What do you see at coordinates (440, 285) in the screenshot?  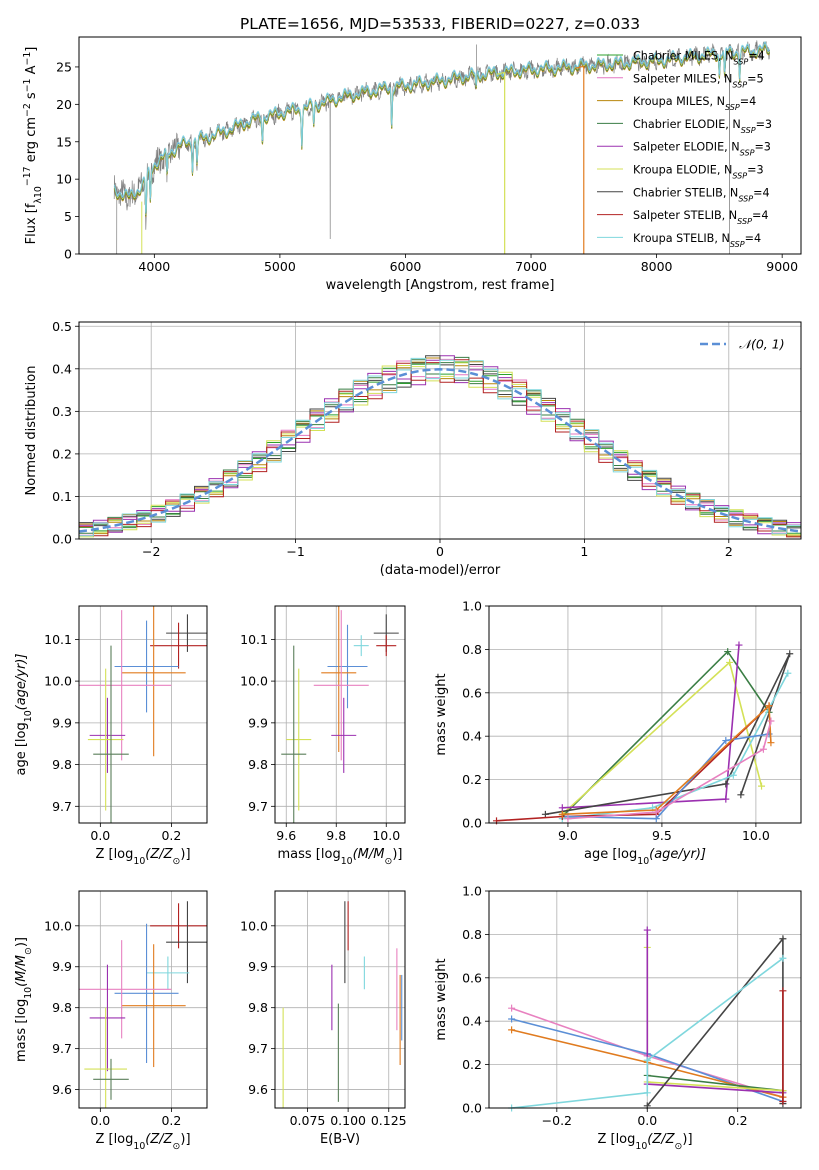 I see `x-axis-label: wavelength [Angstrom, rest frame]` at bounding box center [440, 285].